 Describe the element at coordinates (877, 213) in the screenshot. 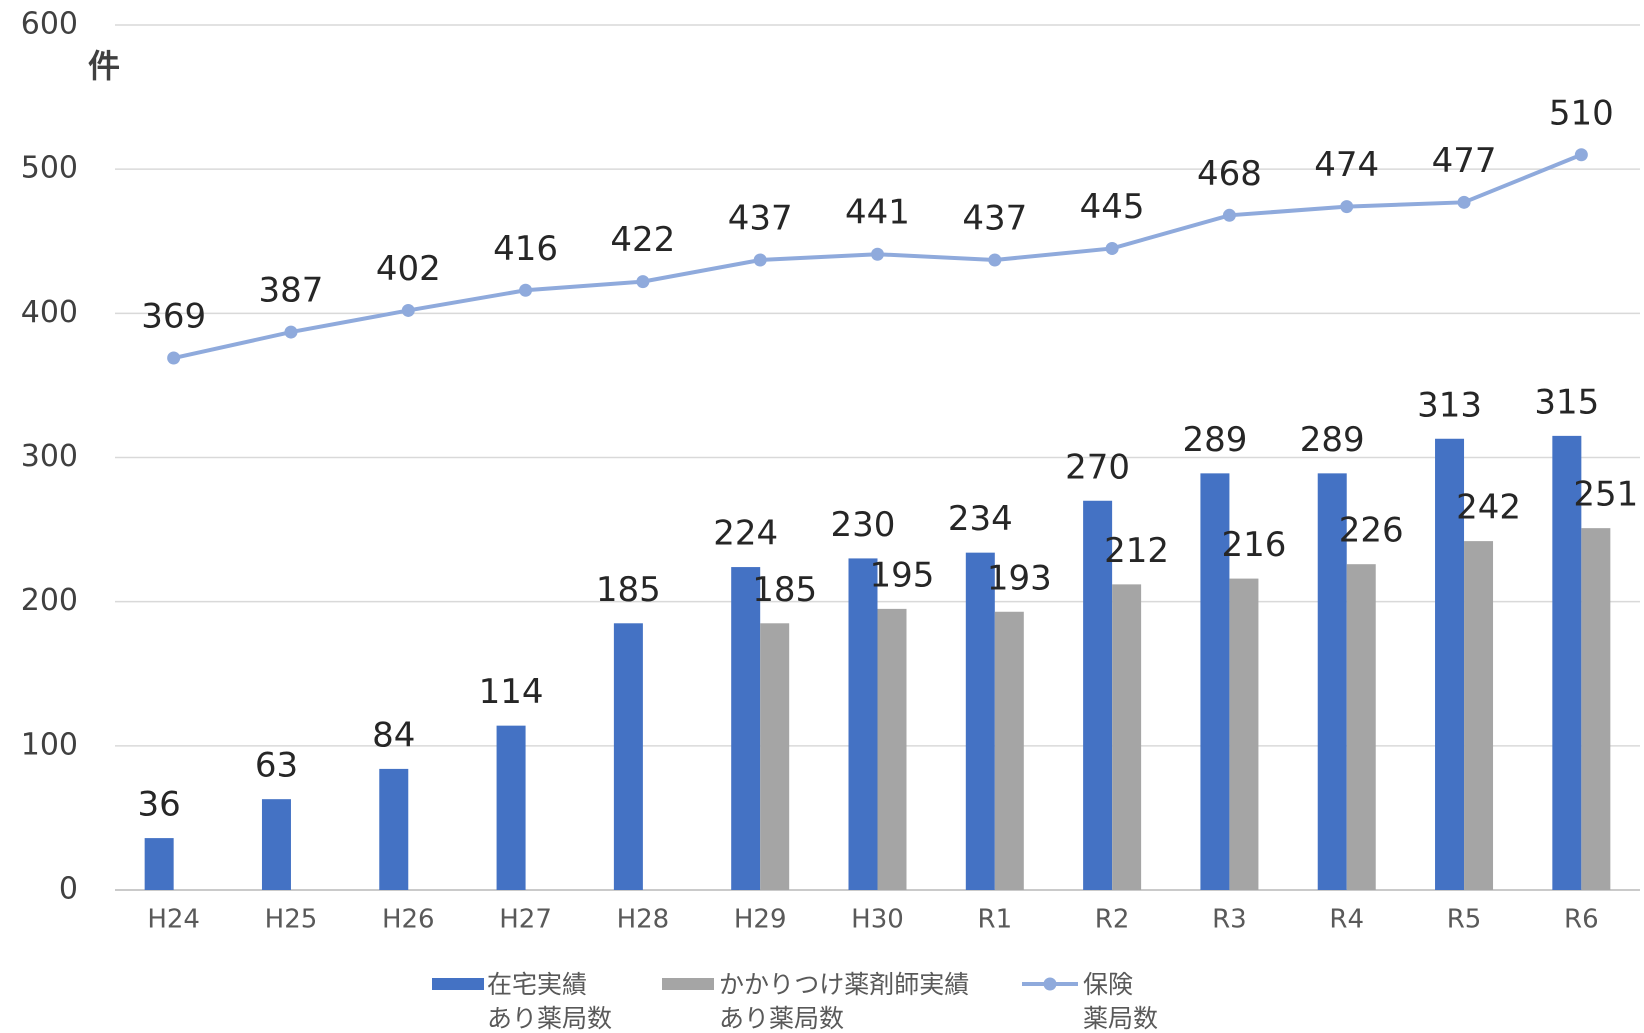

I see `data-label: 441` at that location.